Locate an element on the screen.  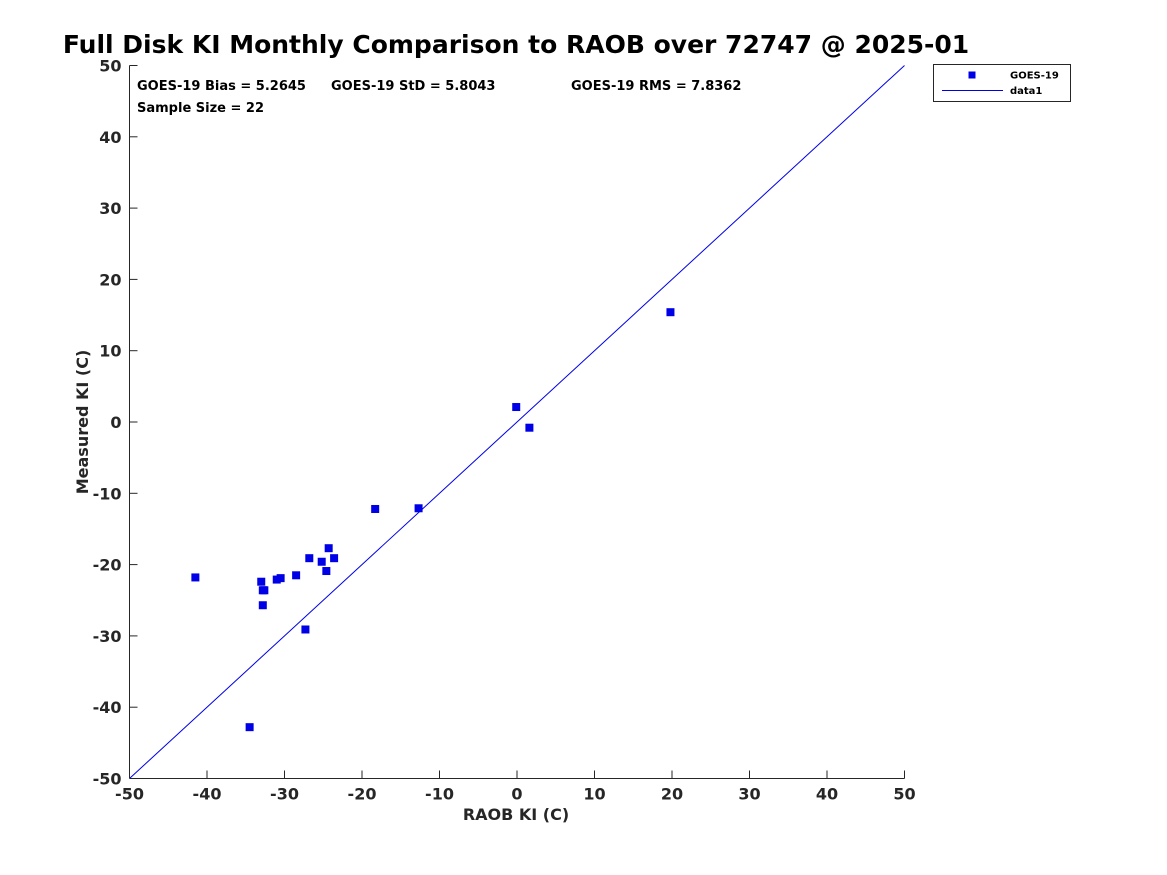
y-tick-label: 10 is located at coordinates (110, 351).